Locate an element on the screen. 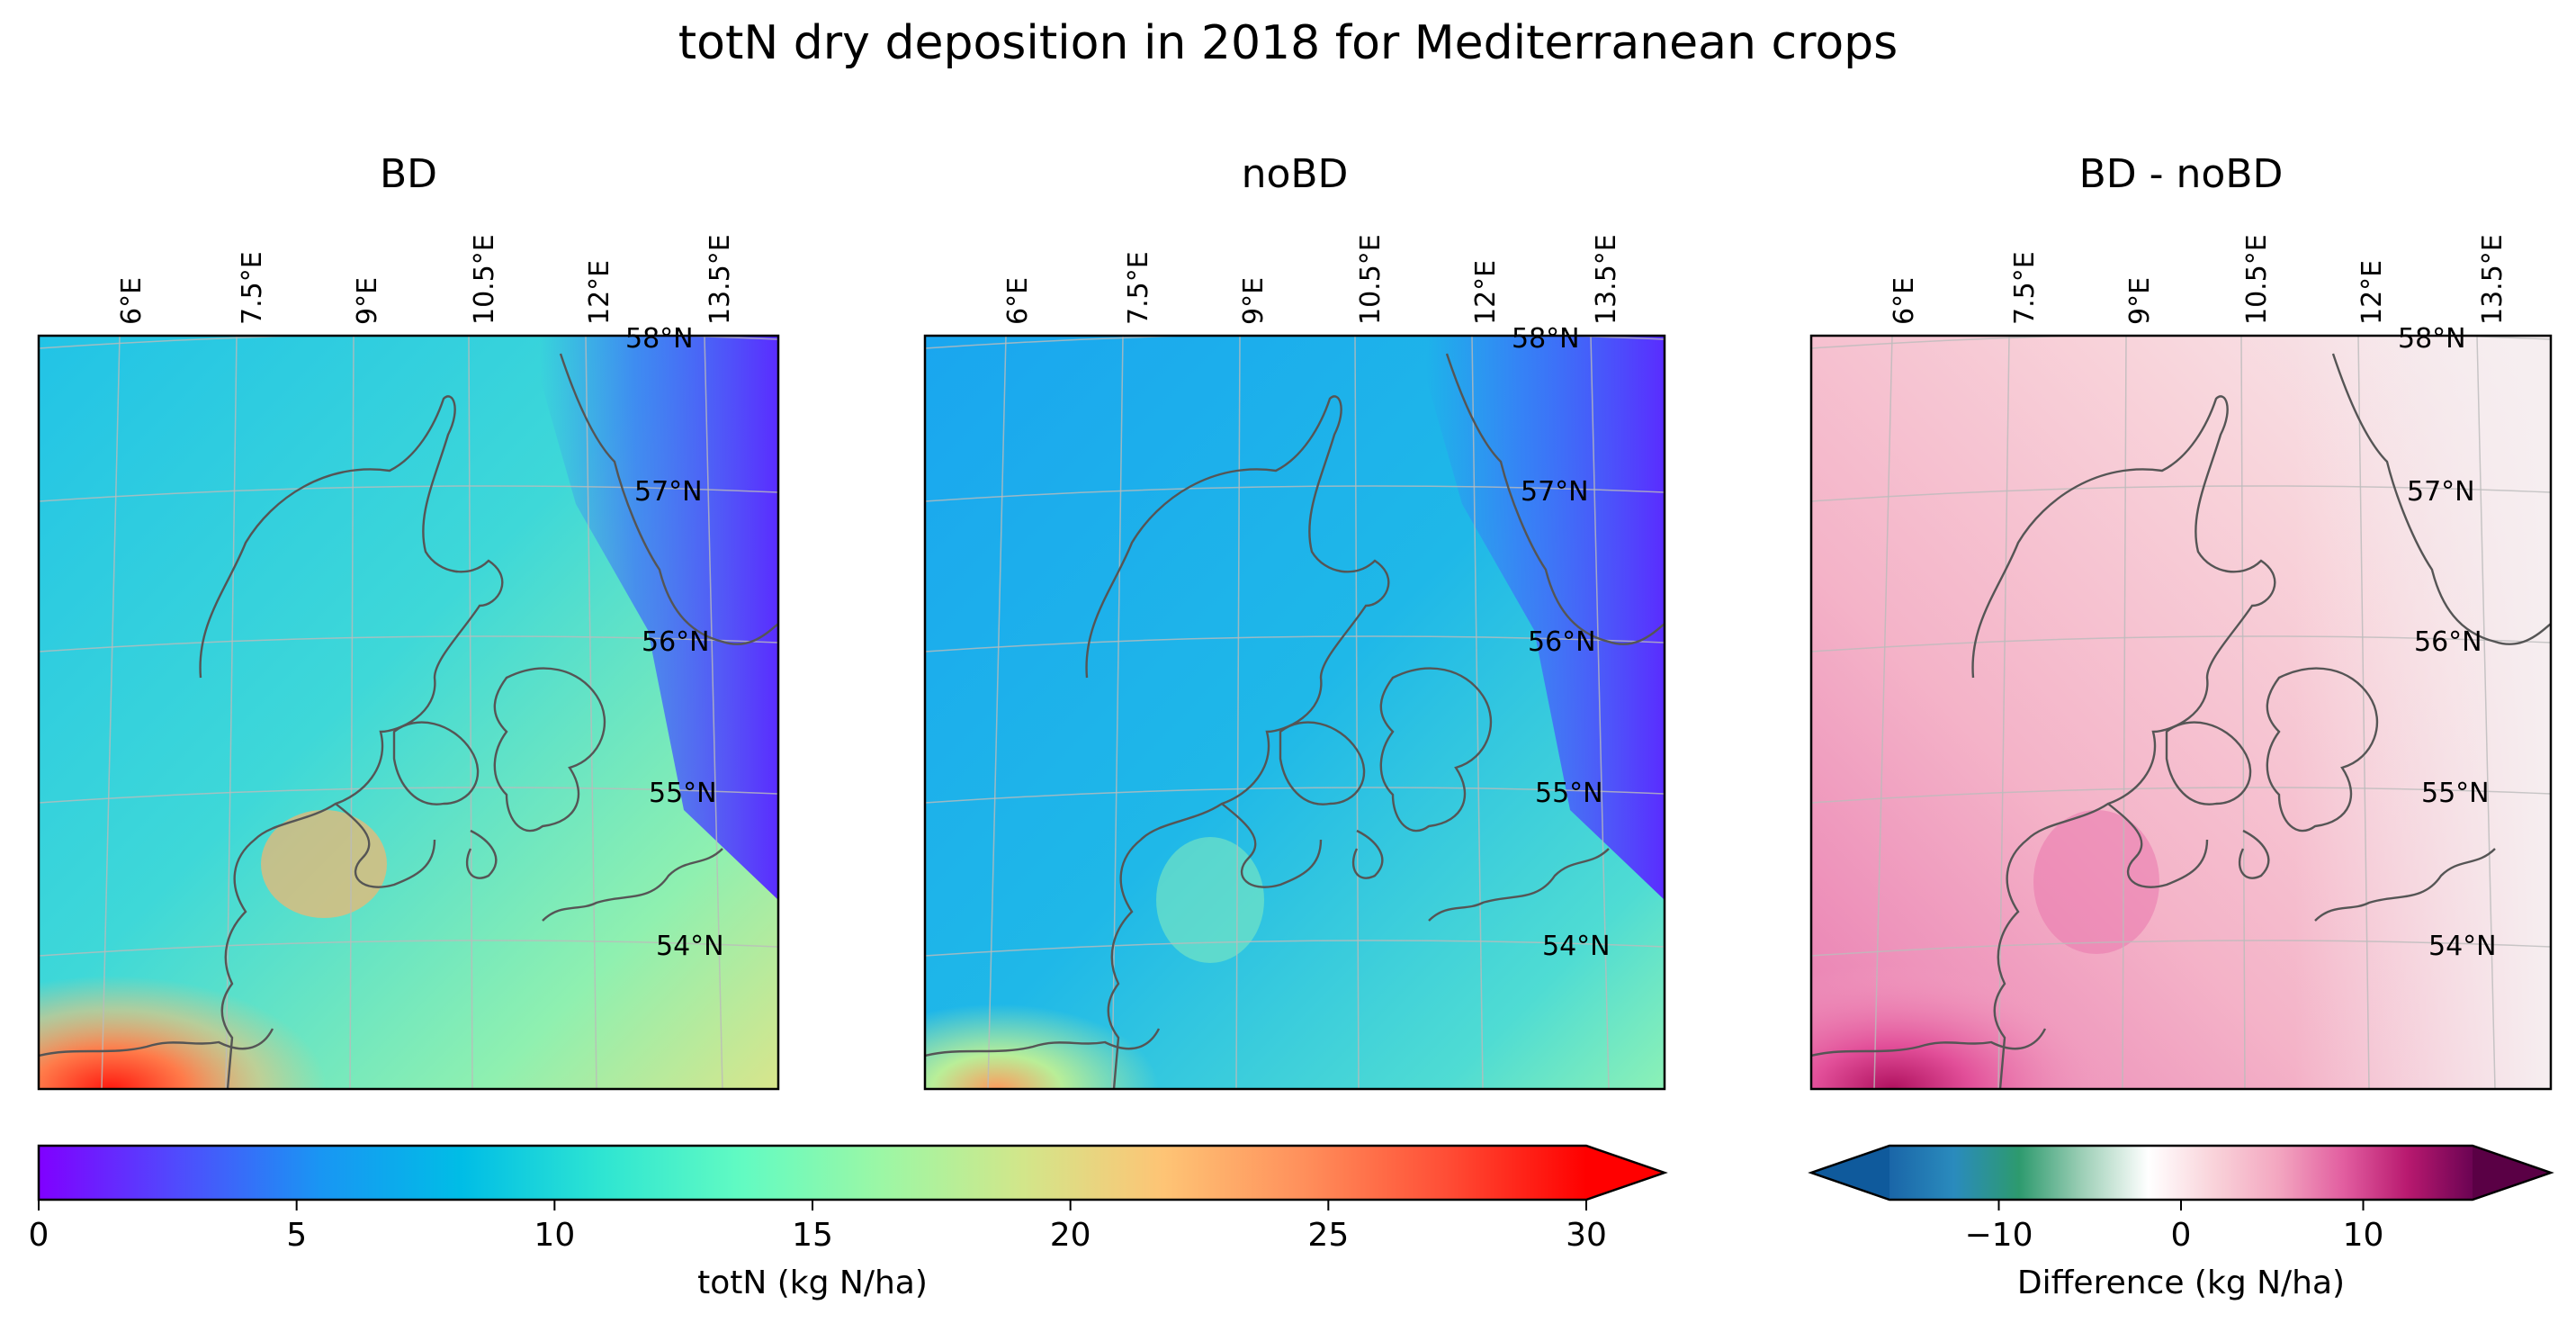 This screenshot has width=2576, height=1341. colorbar-diff-low-arrow is located at coordinates (1850, 1173).